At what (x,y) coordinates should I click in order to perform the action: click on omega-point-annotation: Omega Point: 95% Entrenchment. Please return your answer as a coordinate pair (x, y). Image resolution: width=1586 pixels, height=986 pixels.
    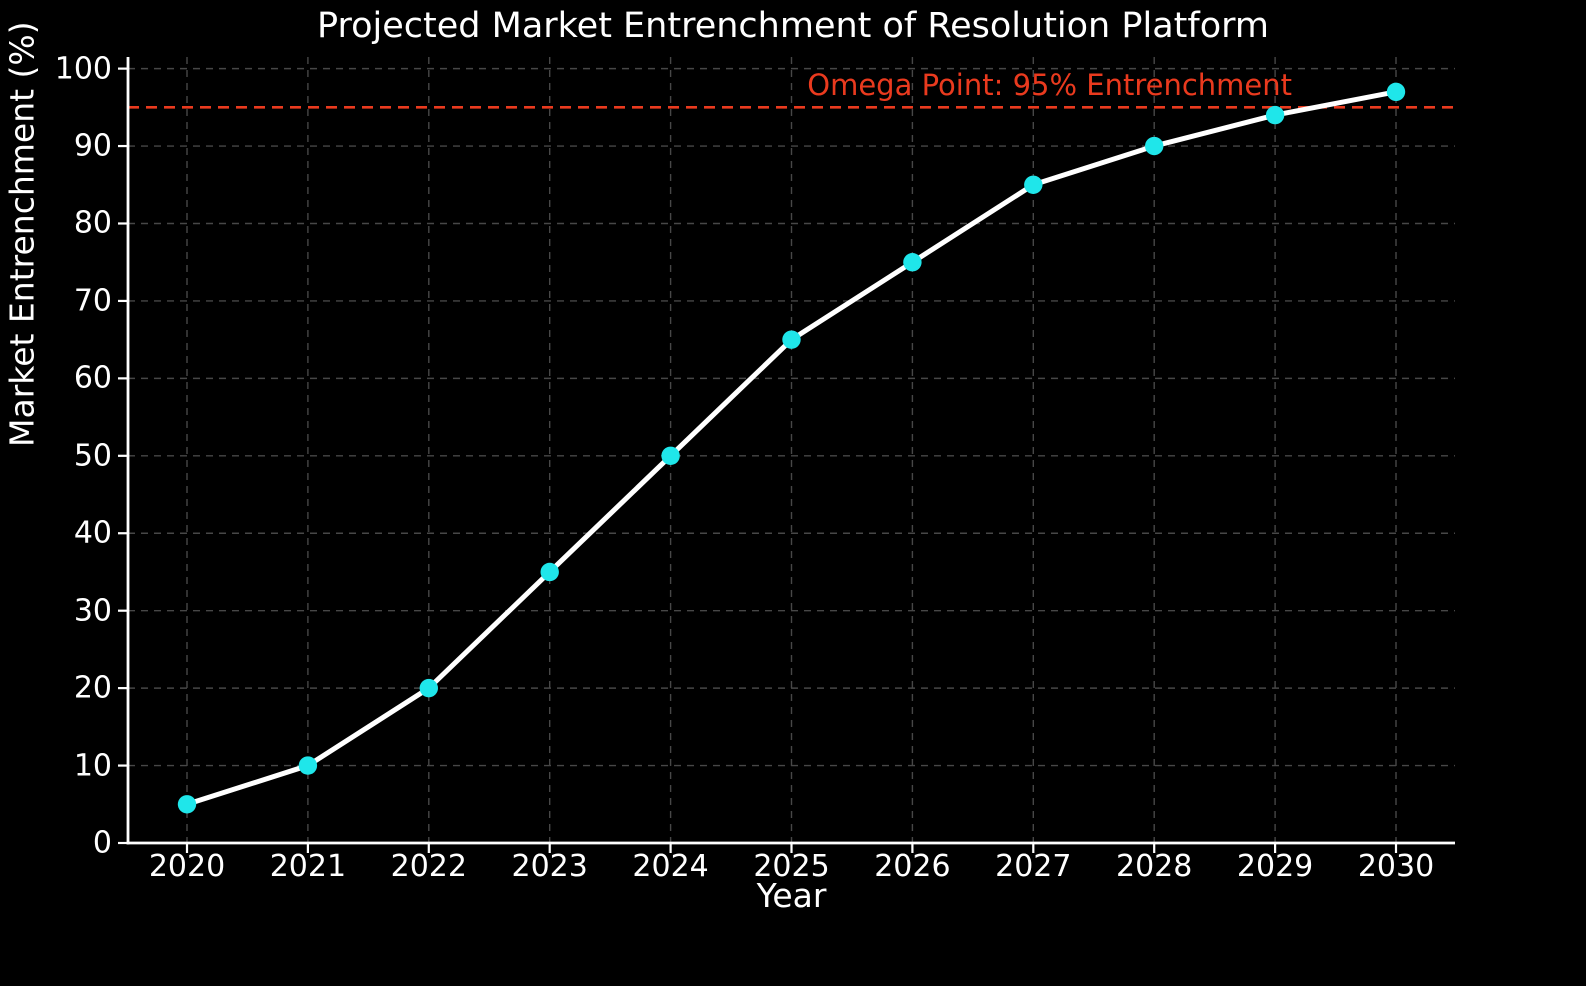
    Looking at the image, I should click on (1049, 85).